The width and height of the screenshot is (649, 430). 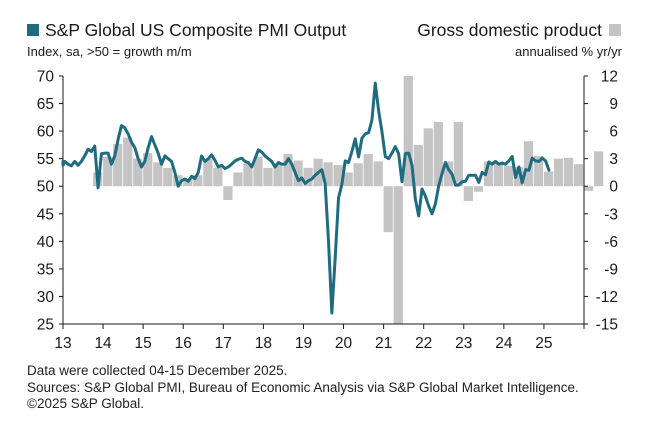 What do you see at coordinates (45, 104) in the screenshot?
I see `left-tick-label: 65` at bounding box center [45, 104].